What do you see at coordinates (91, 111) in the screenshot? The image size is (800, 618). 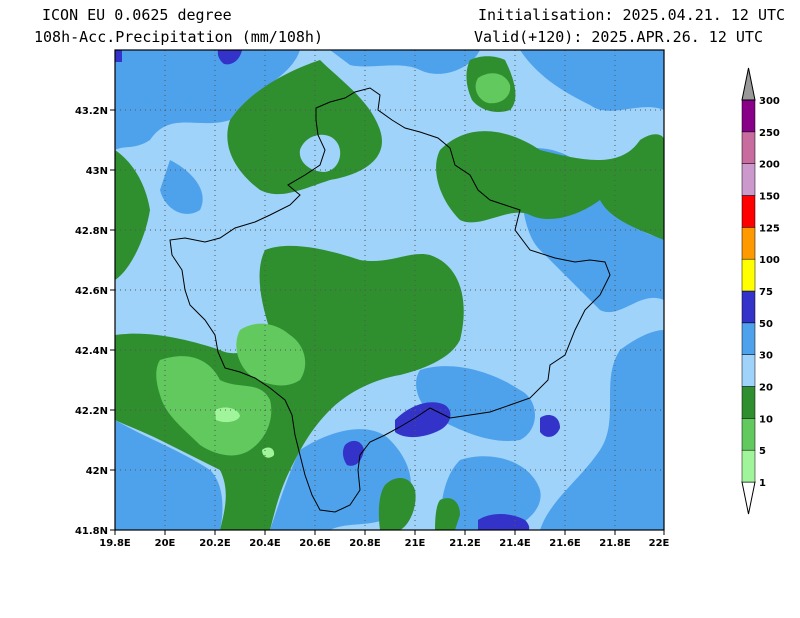 I see `lat-label: 43.2N` at bounding box center [91, 111].